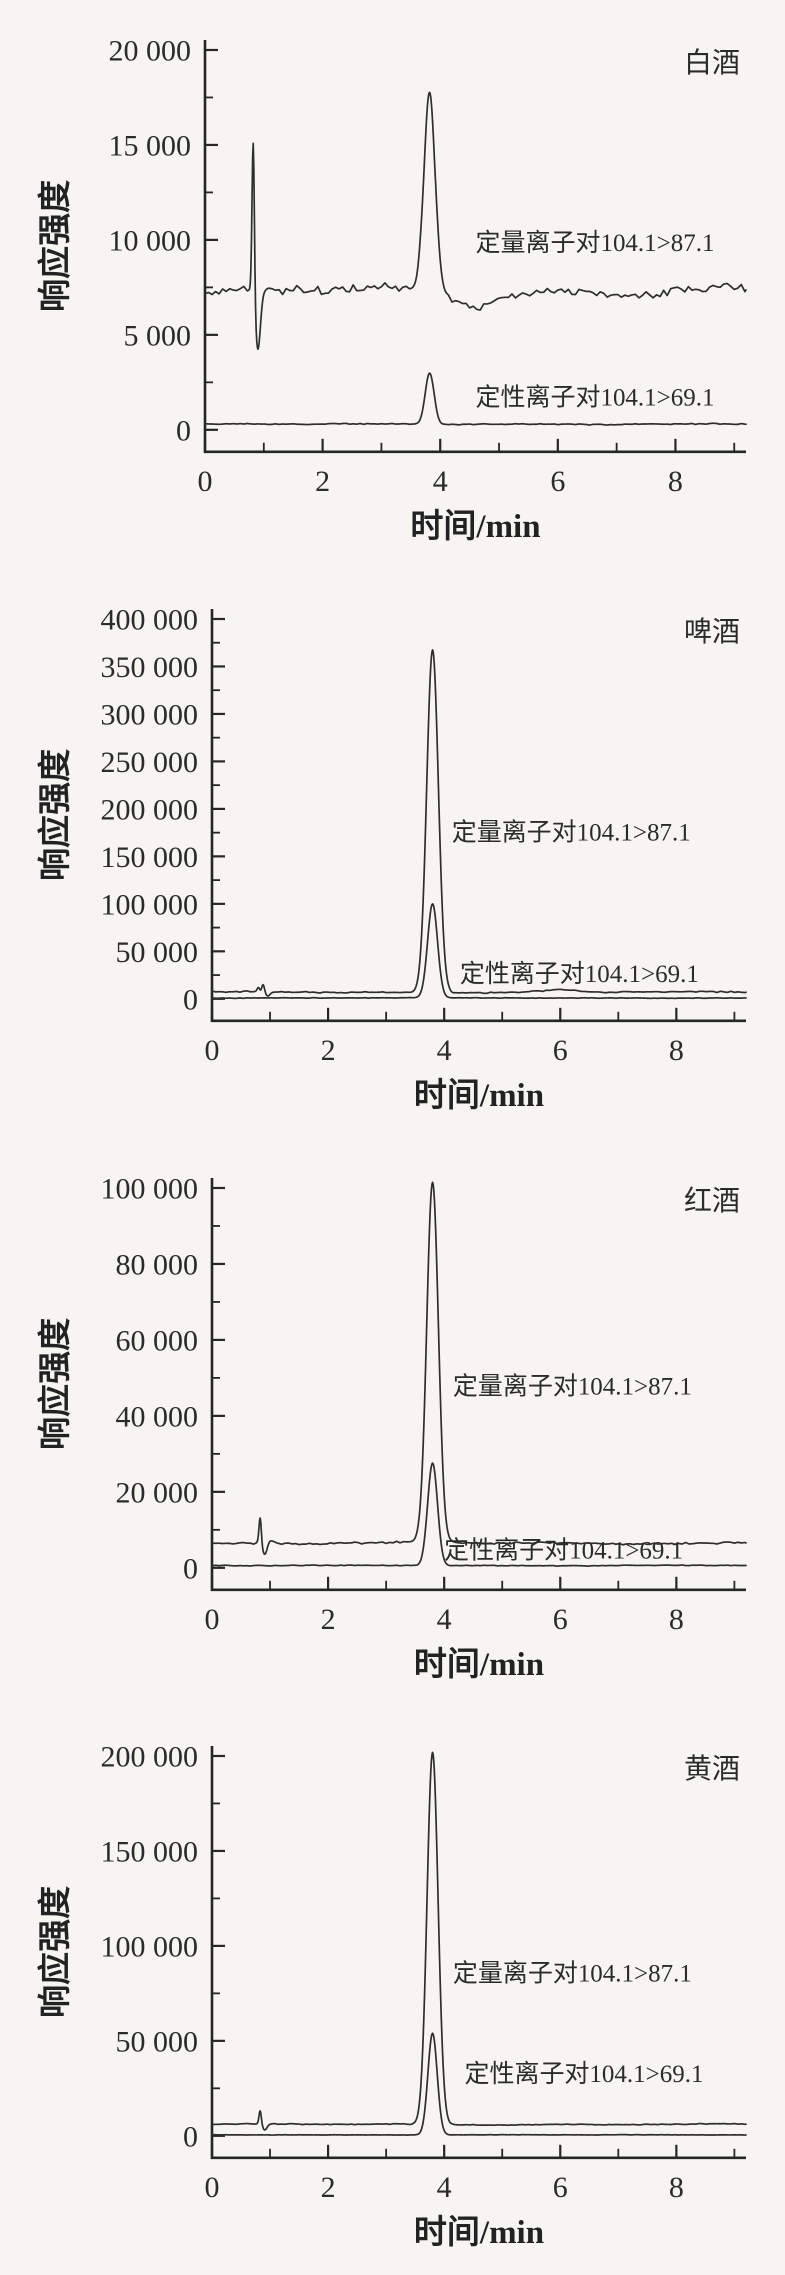 The width and height of the screenshot is (785, 2275). I want to click on y-tick-label: 80 000, so click(157, 1264).